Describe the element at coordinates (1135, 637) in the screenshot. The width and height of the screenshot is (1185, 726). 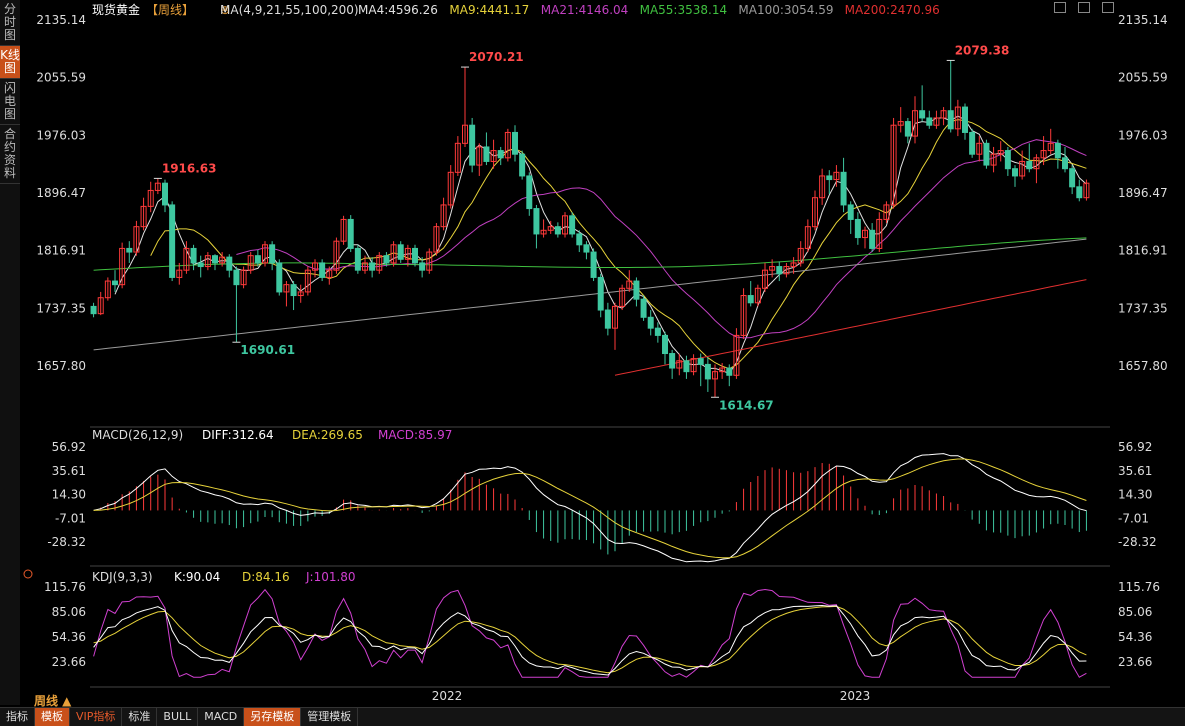
I see `kdj-tick-right: 54.36` at that location.